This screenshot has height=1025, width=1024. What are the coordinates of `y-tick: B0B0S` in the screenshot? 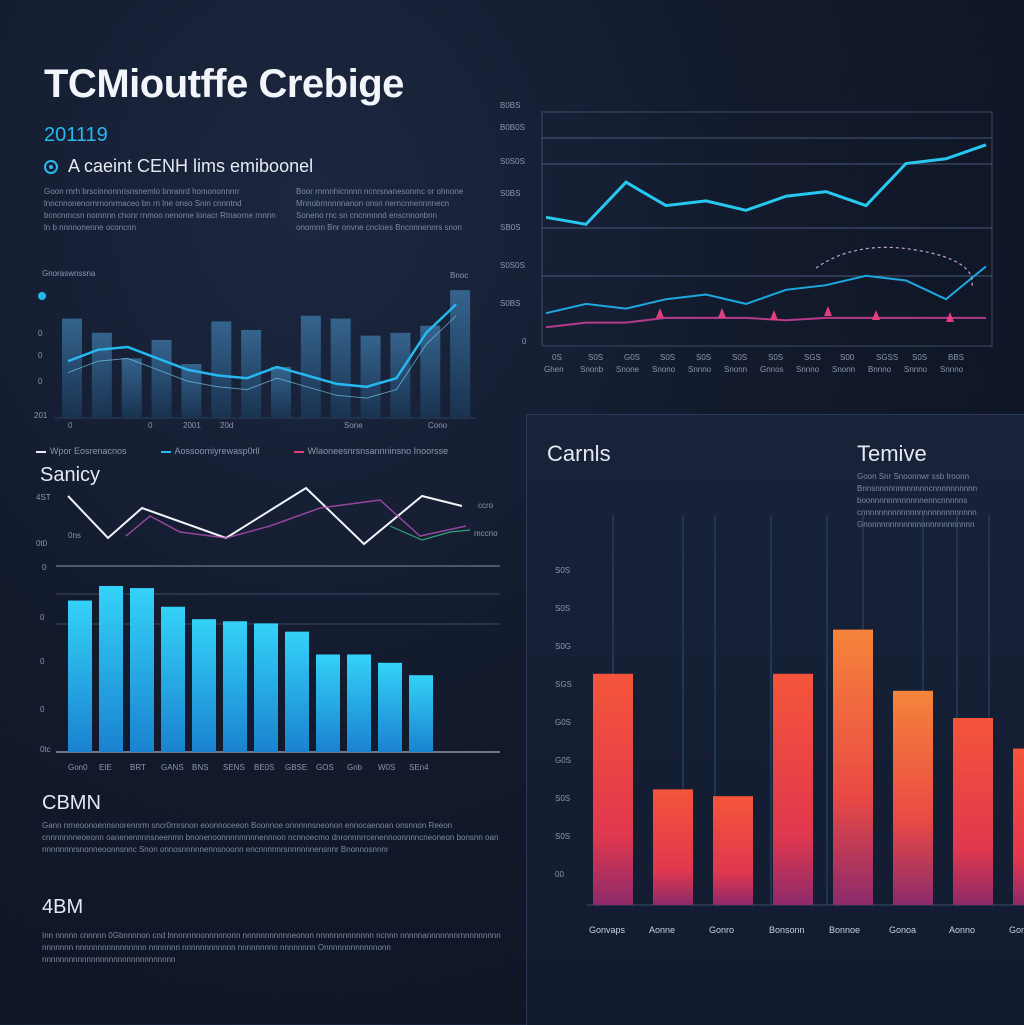 It's located at (512, 127).